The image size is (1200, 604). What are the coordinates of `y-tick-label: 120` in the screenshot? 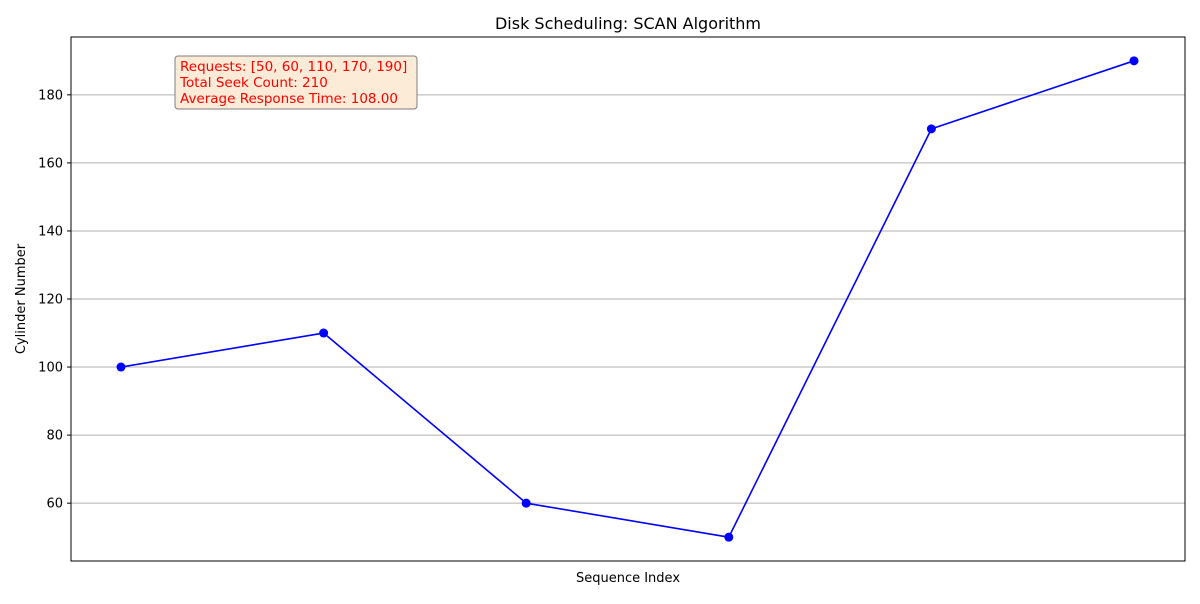 It's located at (50, 300).